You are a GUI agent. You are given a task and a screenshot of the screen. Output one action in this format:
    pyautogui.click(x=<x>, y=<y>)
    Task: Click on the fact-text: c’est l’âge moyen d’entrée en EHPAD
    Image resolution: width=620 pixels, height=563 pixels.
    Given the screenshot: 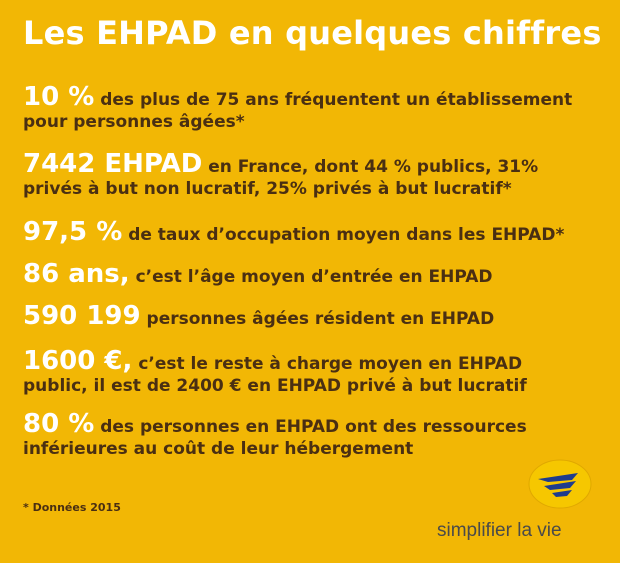 What is the action you would take?
    pyautogui.click(x=314, y=277)
    